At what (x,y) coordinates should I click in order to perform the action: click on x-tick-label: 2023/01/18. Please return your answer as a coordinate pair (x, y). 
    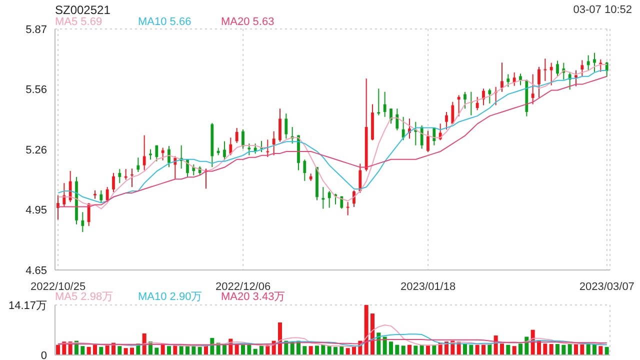
    Looking at the image, I should click on (428, 287).